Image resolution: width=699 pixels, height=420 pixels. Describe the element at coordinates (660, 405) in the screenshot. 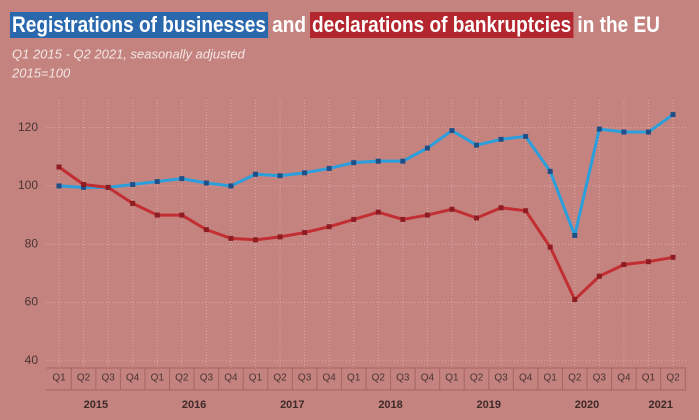

I see `year-label: 2021` at that location.